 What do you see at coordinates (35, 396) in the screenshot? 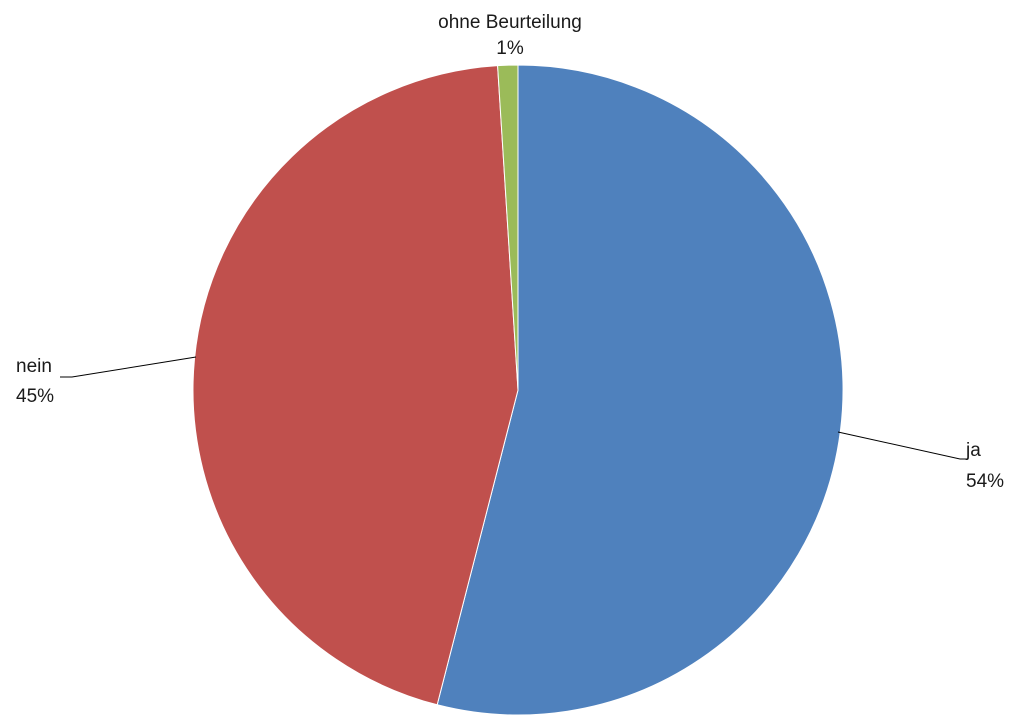
I see `slice-percent-label: 45%` at bounding box center [35, 396].